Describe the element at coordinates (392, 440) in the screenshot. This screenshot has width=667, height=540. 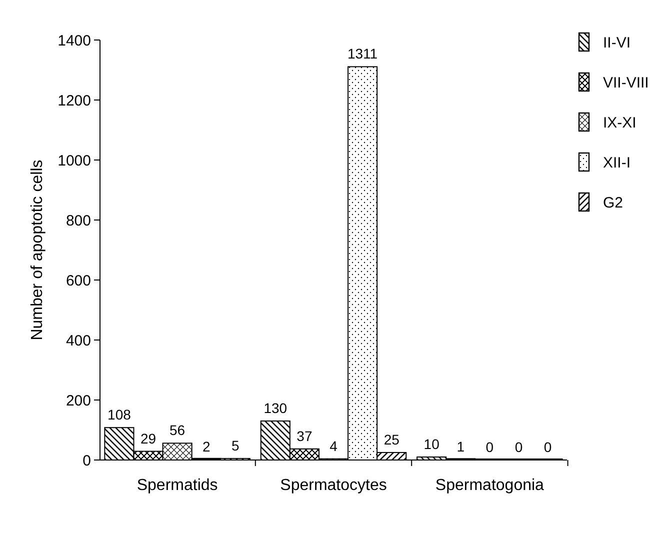
I see `data-label: 25` at that location.